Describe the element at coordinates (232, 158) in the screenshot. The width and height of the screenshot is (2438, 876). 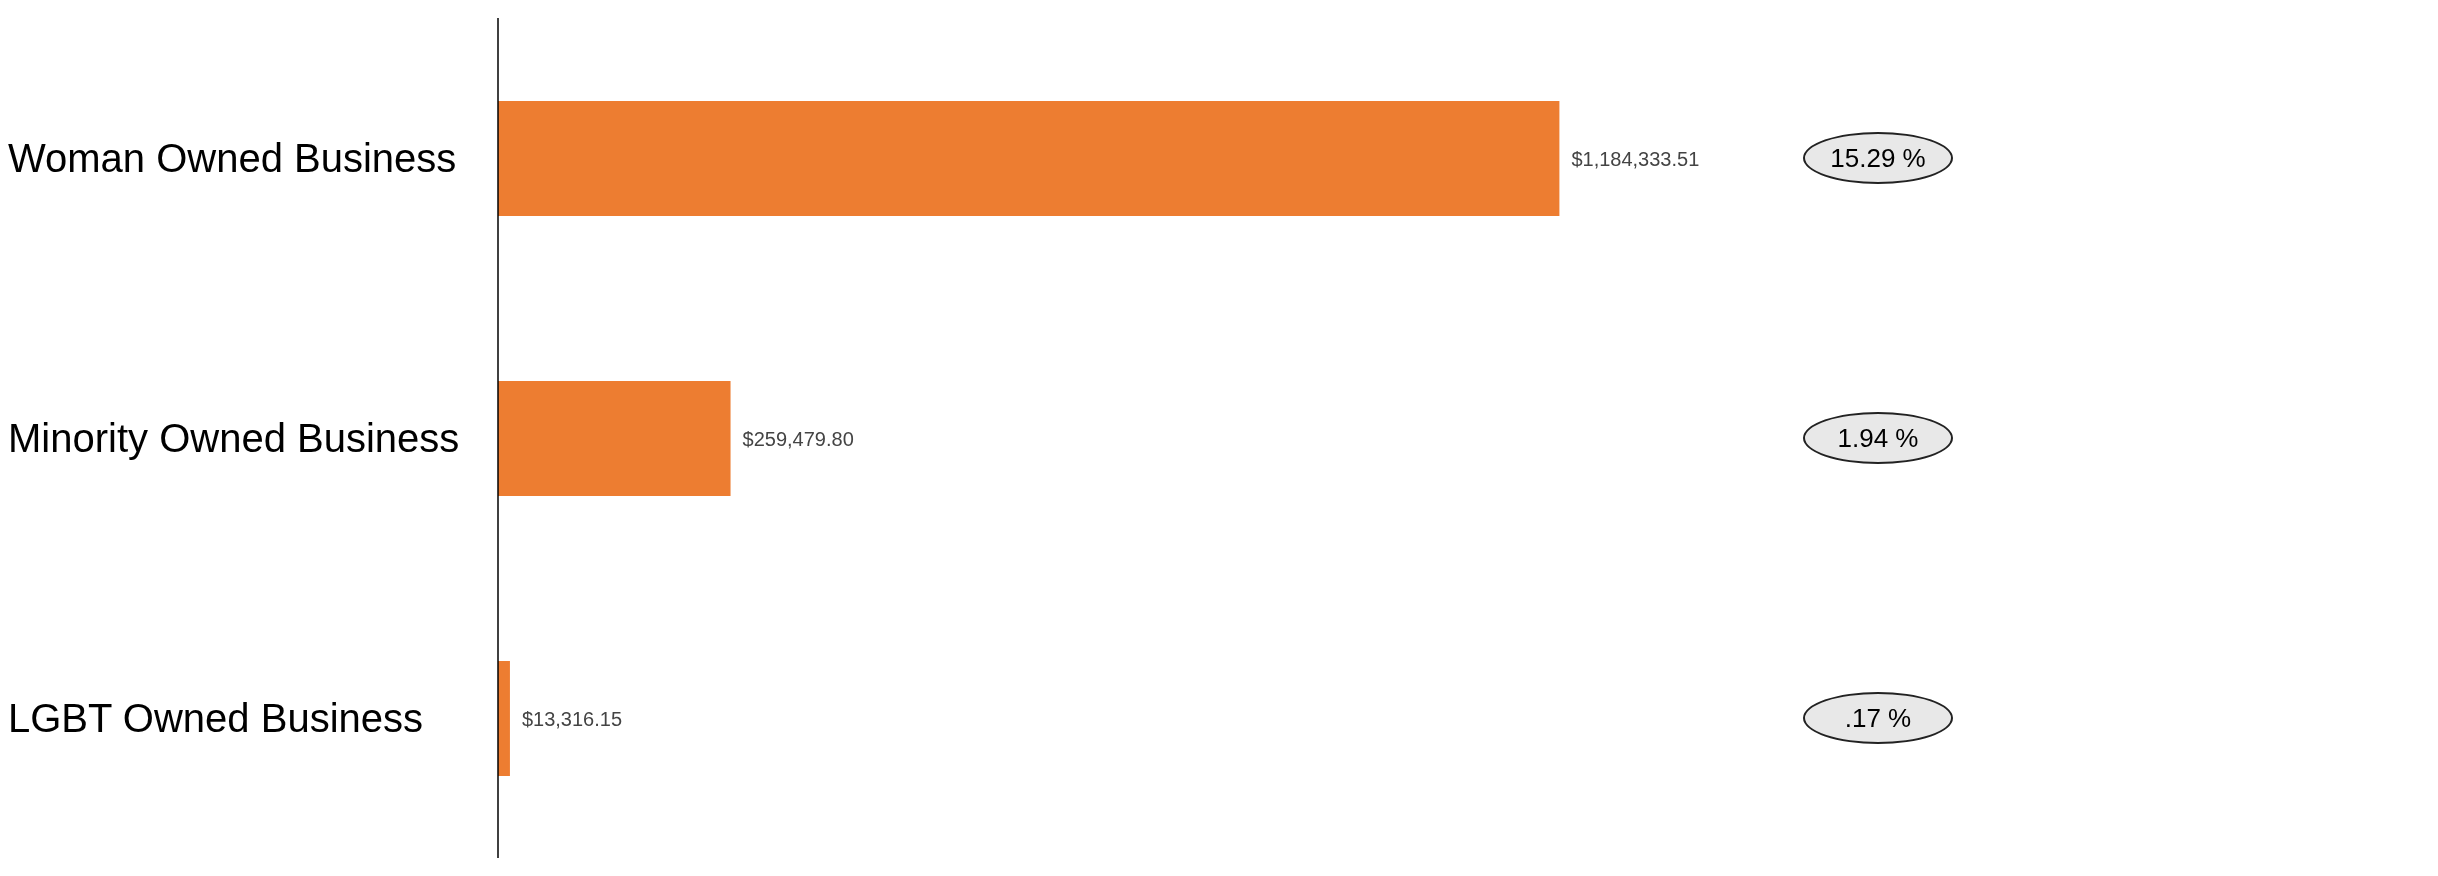
I see `y-tick-label: Woman Owned Business` at that location.